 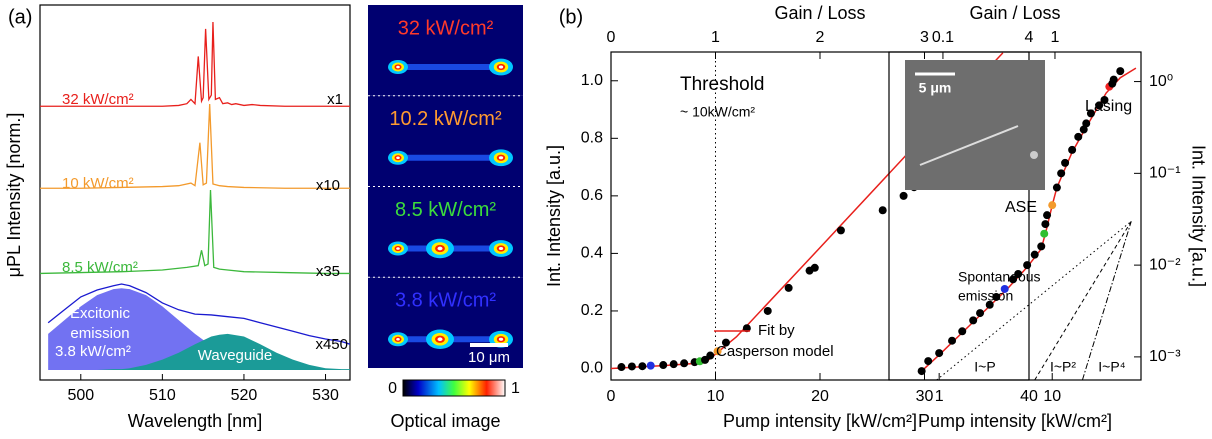 I want to click on y-tick-label: 10⁻¹, so click(x=1165, y=173).